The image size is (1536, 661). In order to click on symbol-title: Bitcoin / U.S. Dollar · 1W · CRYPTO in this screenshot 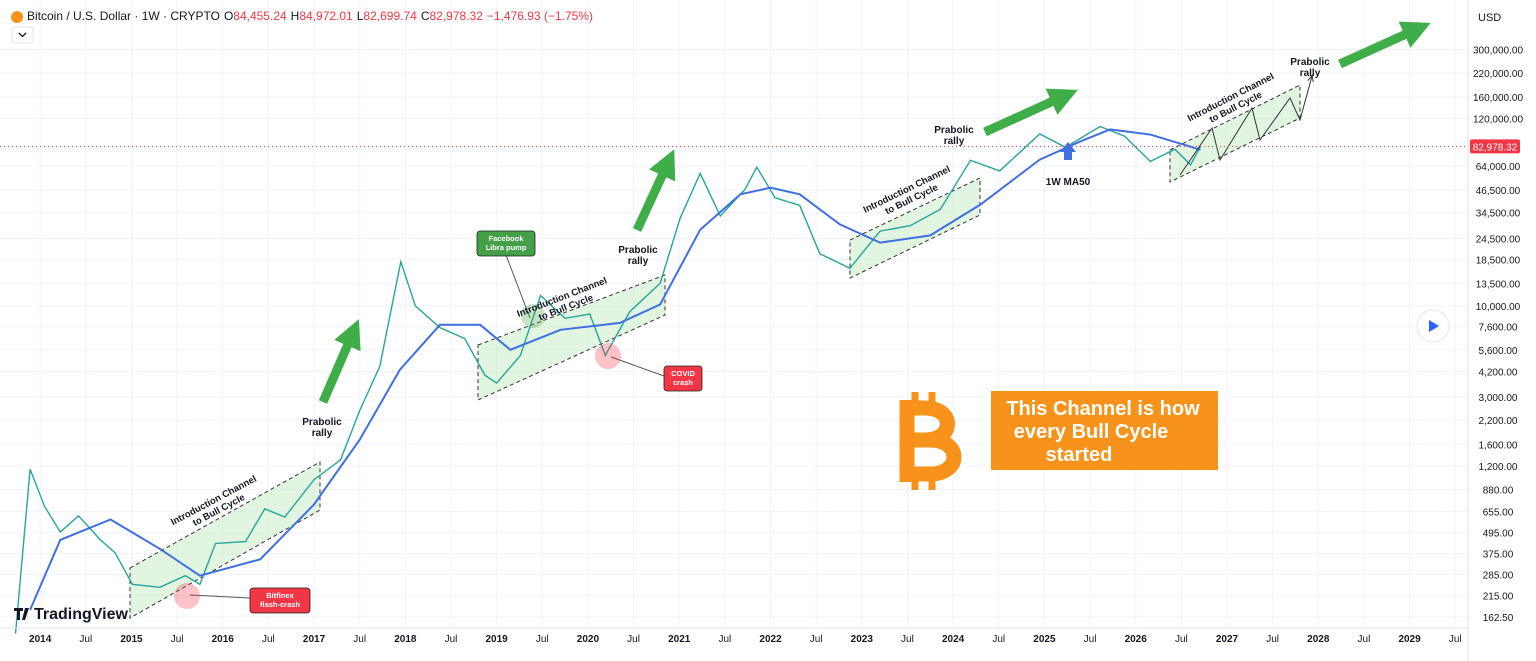, I will do `click(123, 16)`.